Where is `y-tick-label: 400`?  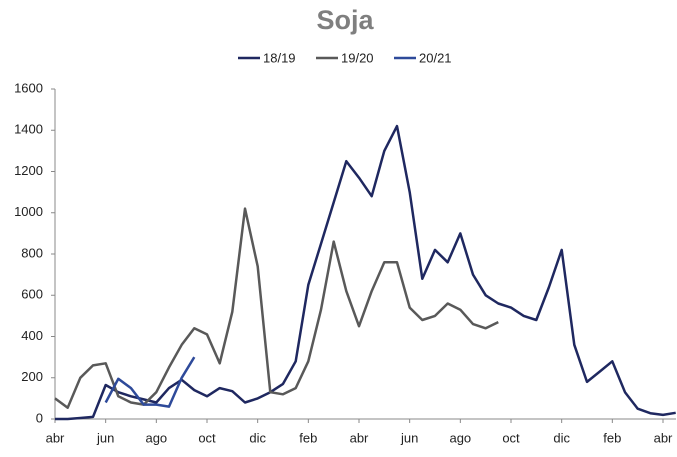
y-tick-label: 400 is located at coordinates (32, 335).